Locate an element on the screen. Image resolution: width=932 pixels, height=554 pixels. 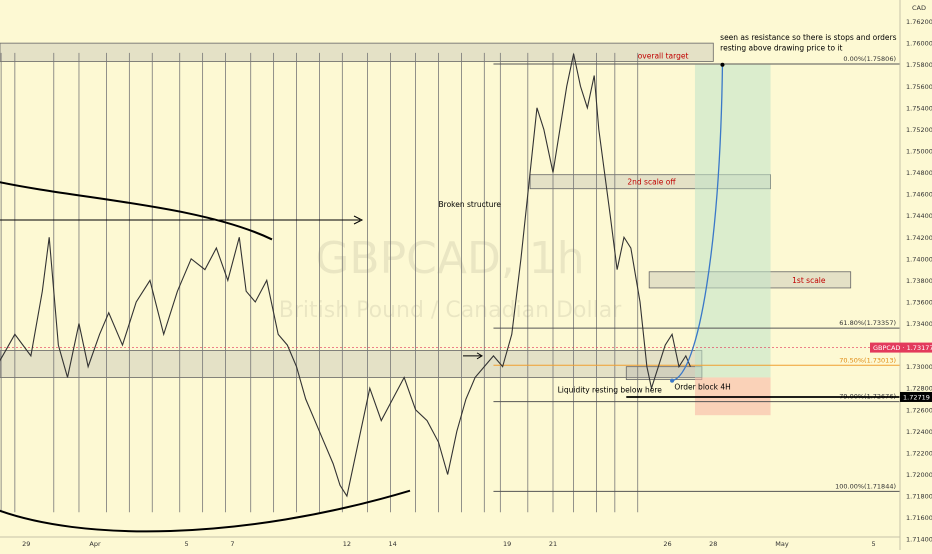
y-tick-label: 1.71800 is located at coordinates (919, 497).